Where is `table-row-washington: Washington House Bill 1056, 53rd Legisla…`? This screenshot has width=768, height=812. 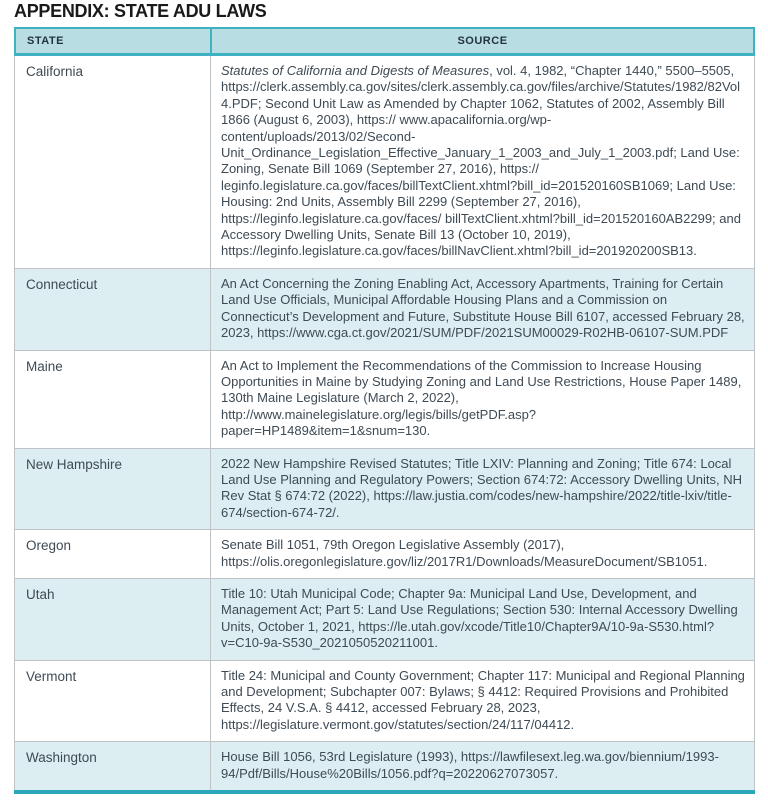 table-row-washington: Washington House Bill 1056, 53rd Legisla… is located at coordinates (384, 766).